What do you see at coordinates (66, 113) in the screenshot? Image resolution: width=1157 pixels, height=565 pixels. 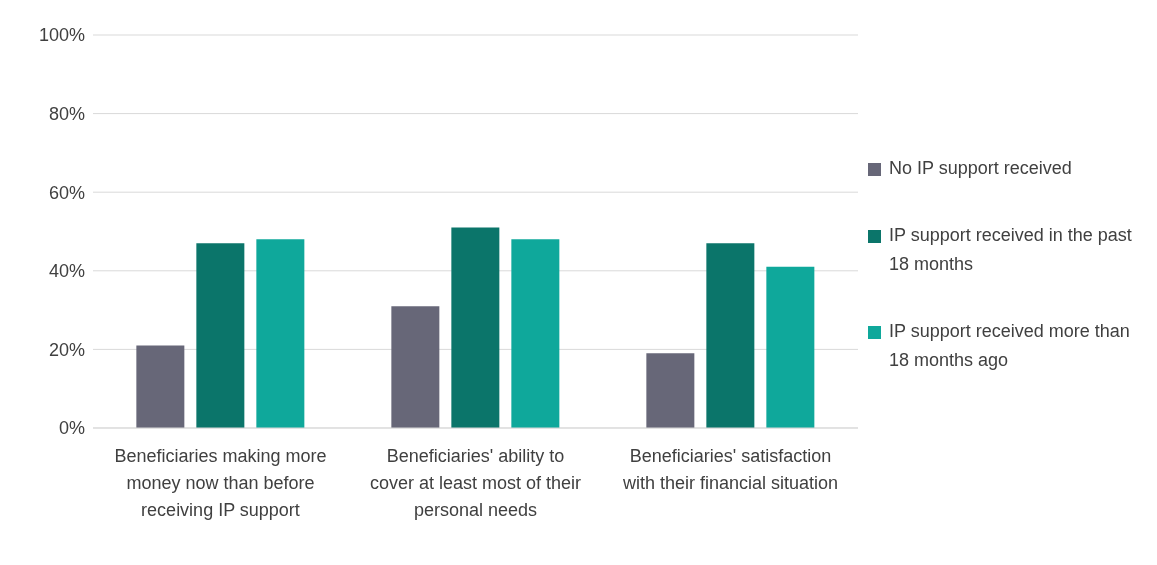 I see `y-tick-label: 80%` at bounding box center [66, 113].